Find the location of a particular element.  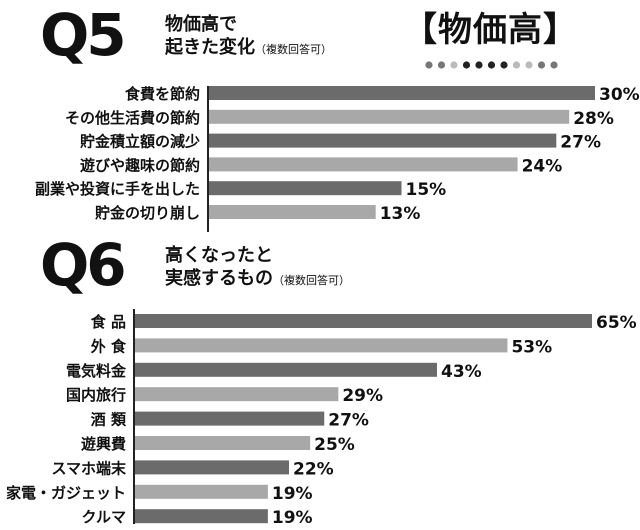

q6-number: Q6 is located at coordinates (83, 265).